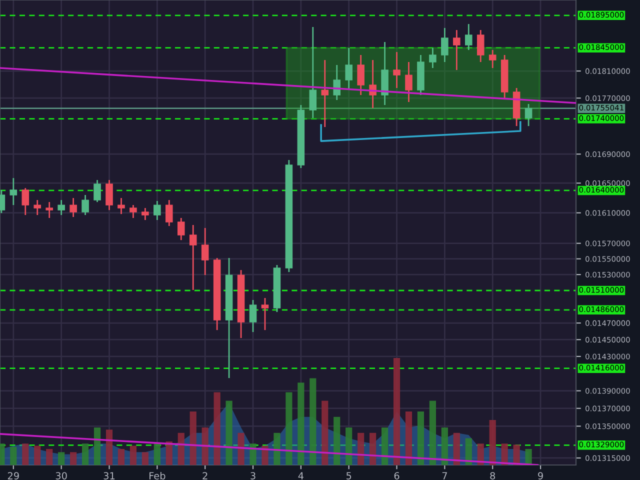 This screenshot has height=480, width=640. I want to click on x-tick-label: 30, so click(61, 476).